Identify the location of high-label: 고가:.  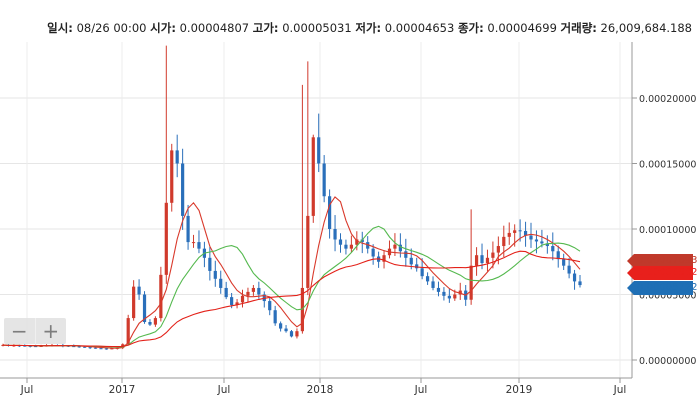
(265, 28).